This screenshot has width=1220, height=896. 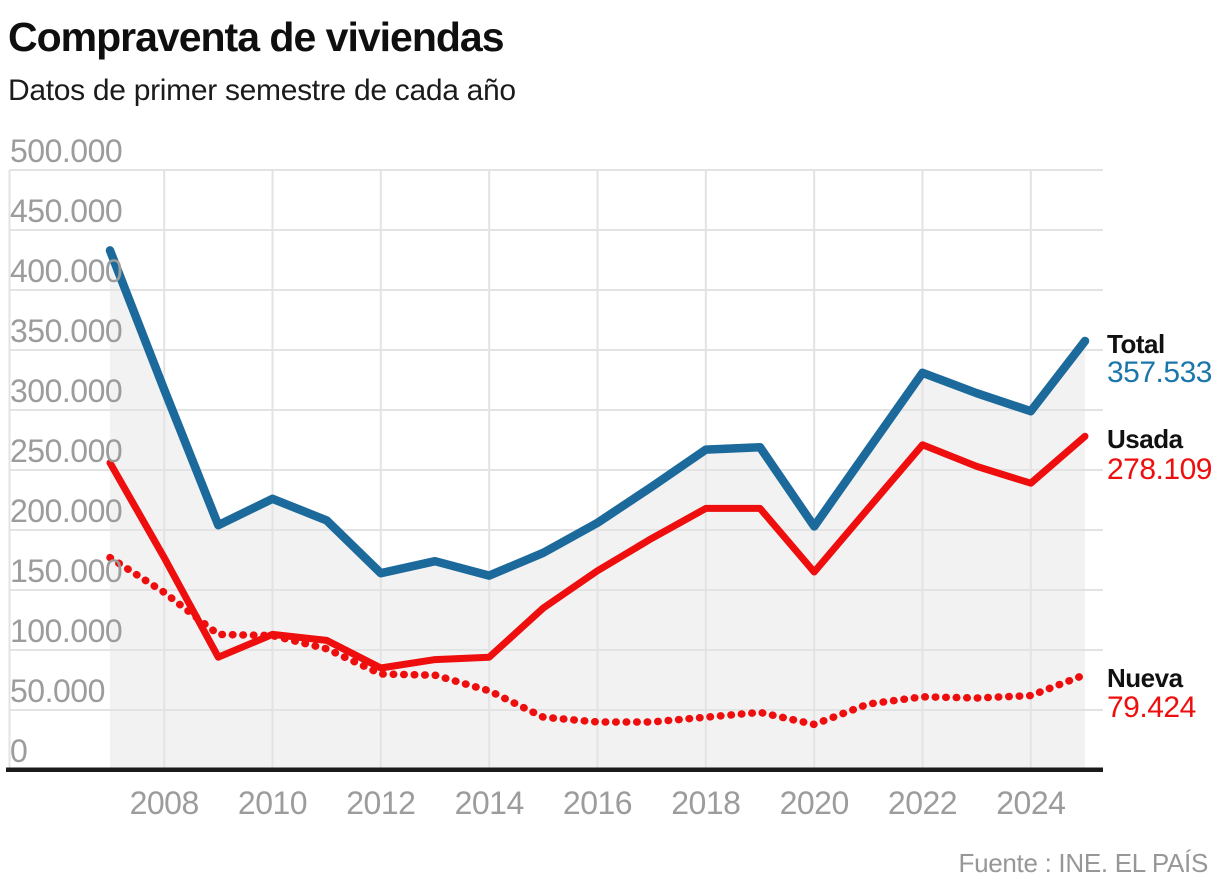 What do you see at coordinates (1031, 803) in the screenshot?
I see `x-tick-label: 2024` at bounding box center [1031, 803].